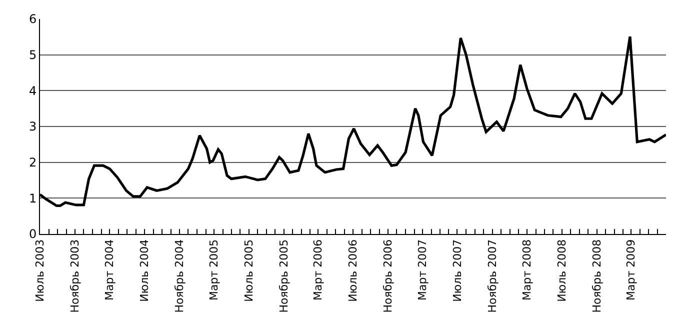  What do you see at coordinates (561, 270) in the screenshot?
I see `x-tick-label: Июль 2008` at bounding box center [561, 270].